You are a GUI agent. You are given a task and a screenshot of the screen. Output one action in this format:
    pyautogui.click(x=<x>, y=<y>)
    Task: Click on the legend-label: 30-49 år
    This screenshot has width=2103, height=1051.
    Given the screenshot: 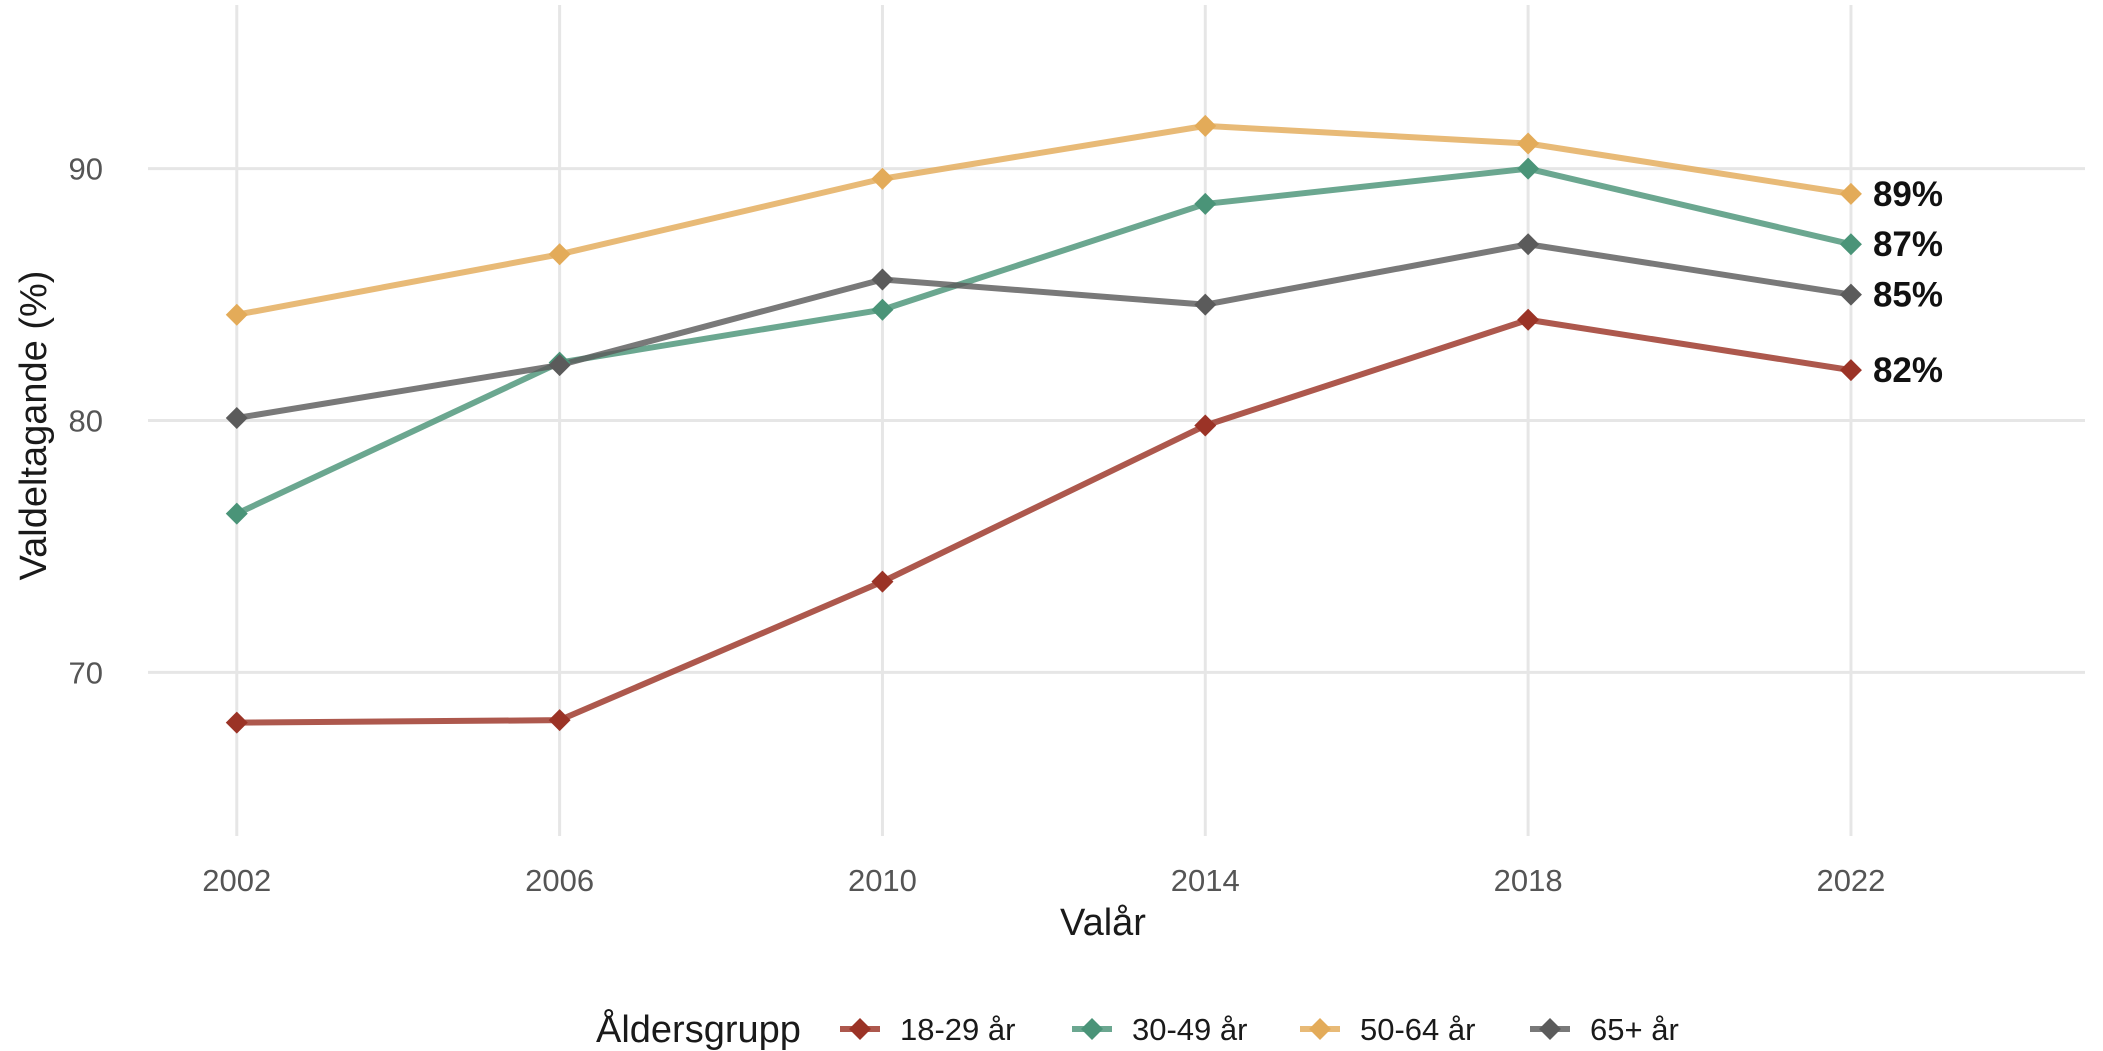 What is the action you would take?
    pyautogui.click(x=1189, y=1029)
    